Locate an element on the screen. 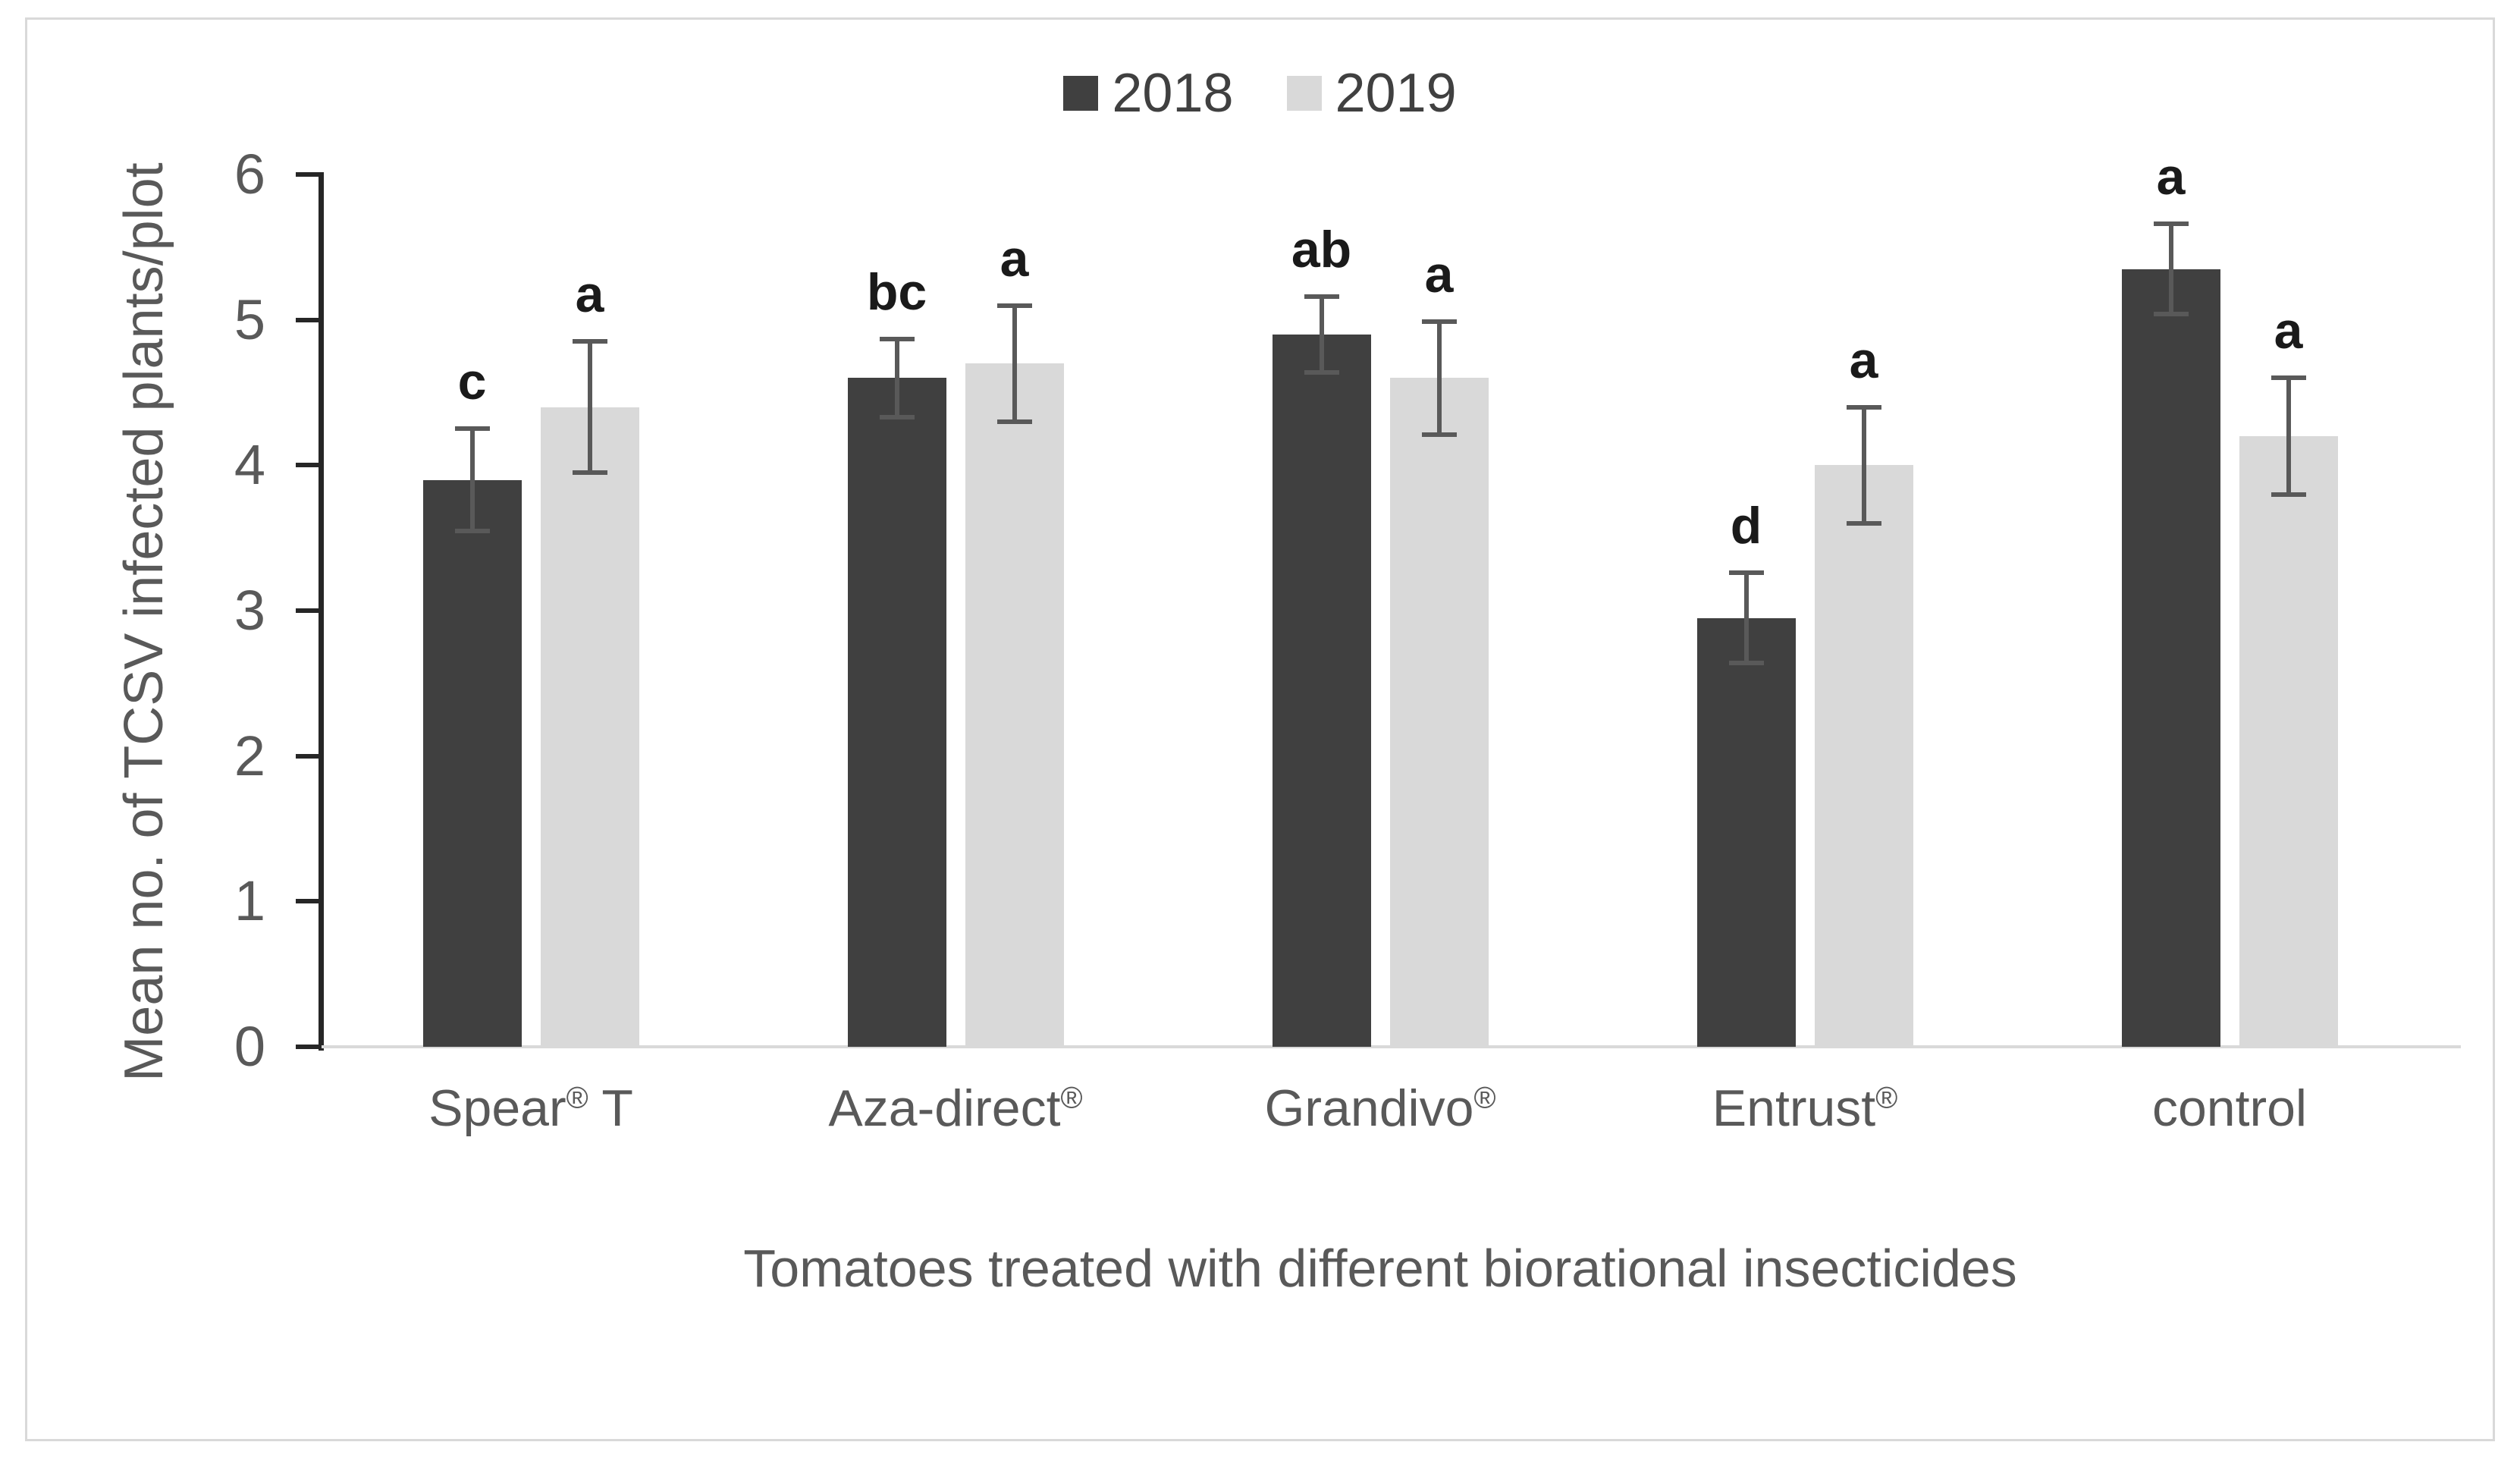  error-cap-lower-2019-entrust is located at coordinates (1863, 523).